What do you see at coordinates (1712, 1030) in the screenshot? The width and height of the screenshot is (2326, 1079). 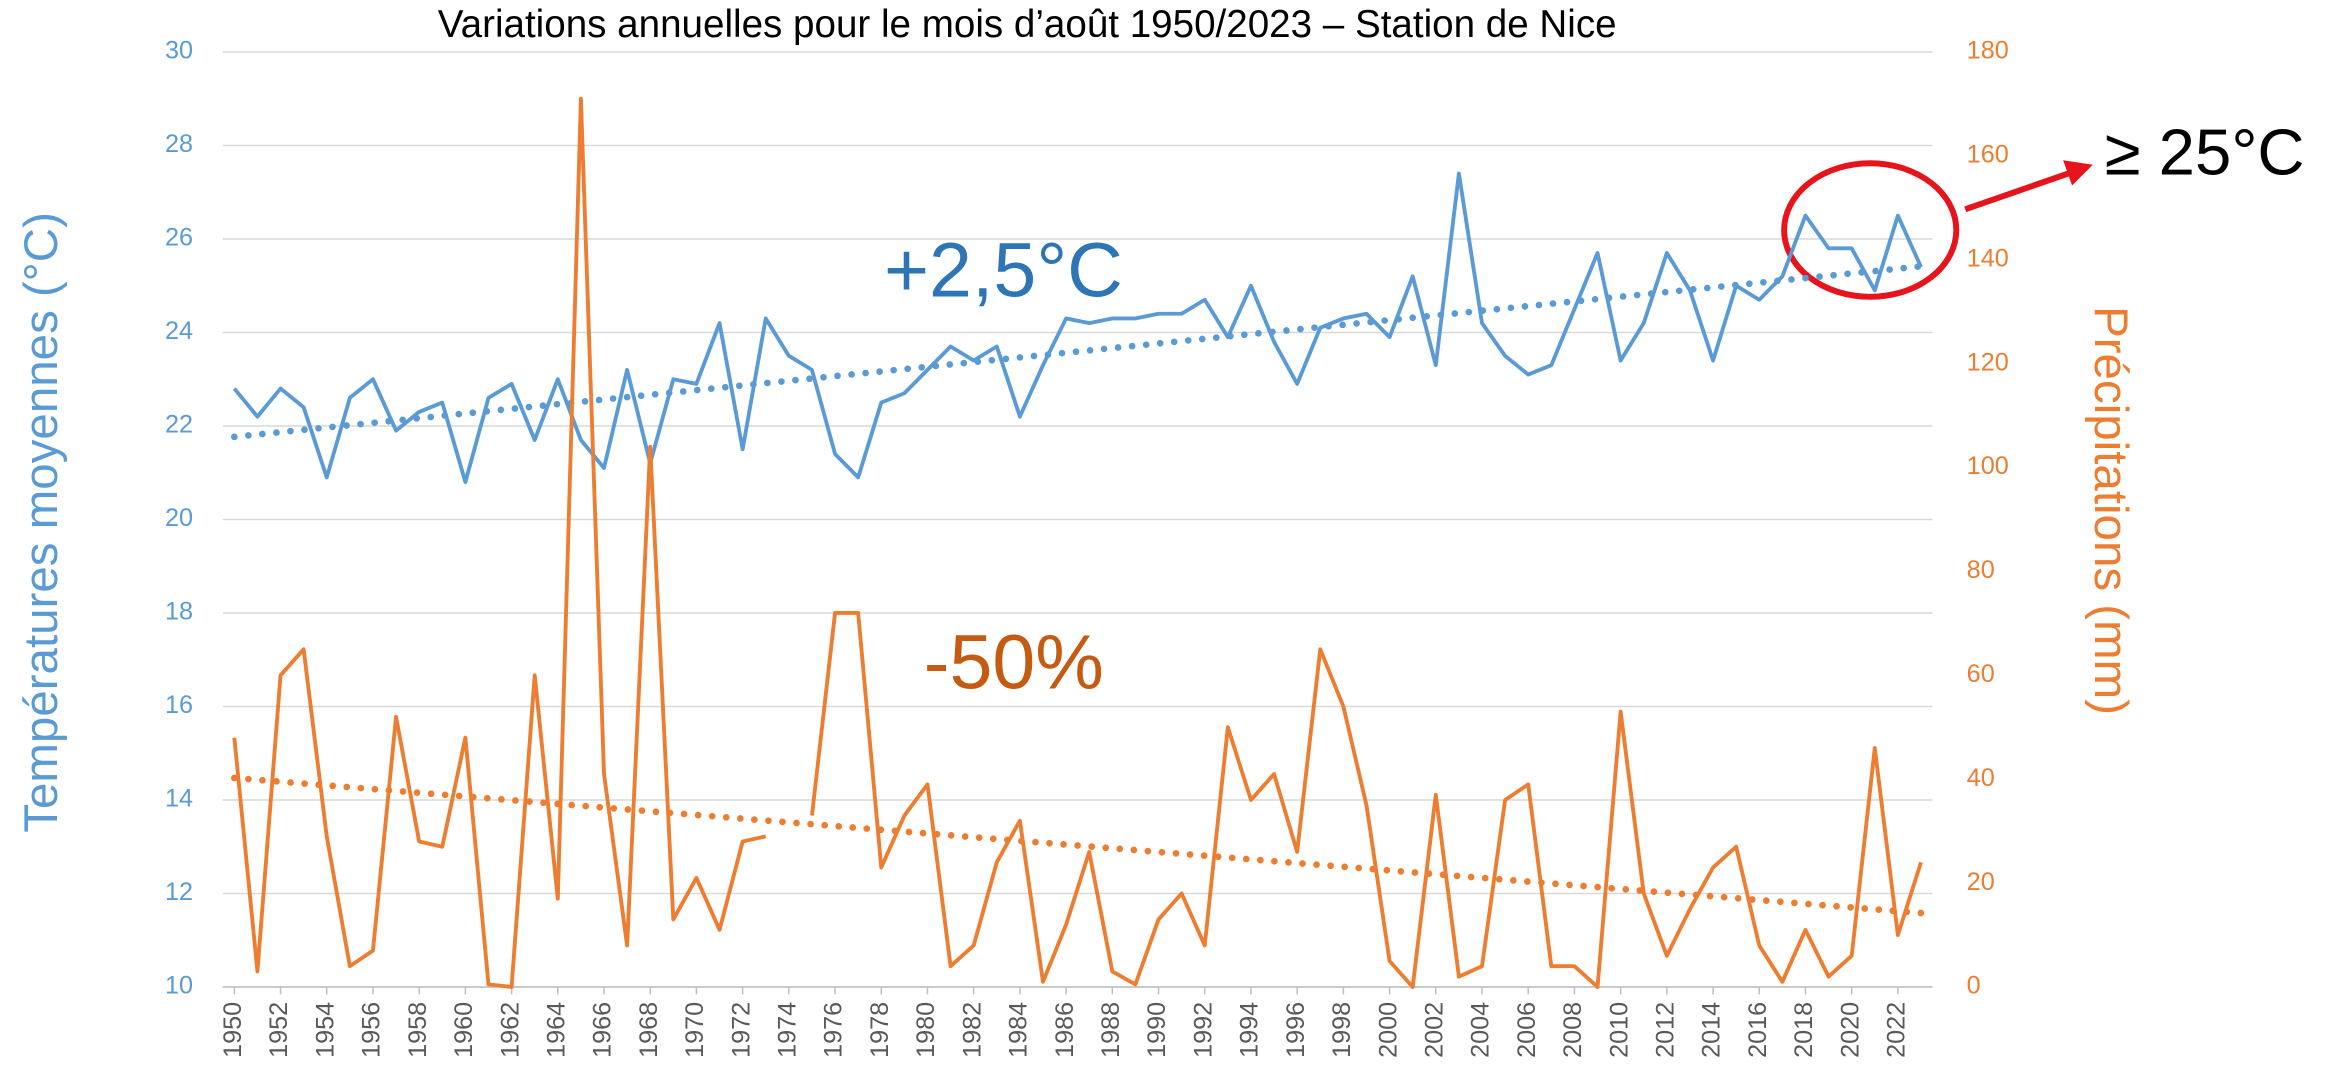 I see `x-tick-label: 2014` at bounding box center [1712, 1030].